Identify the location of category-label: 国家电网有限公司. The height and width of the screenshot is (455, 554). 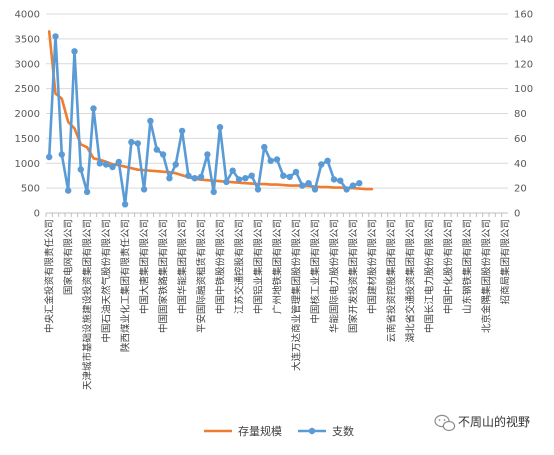
(69, 257).